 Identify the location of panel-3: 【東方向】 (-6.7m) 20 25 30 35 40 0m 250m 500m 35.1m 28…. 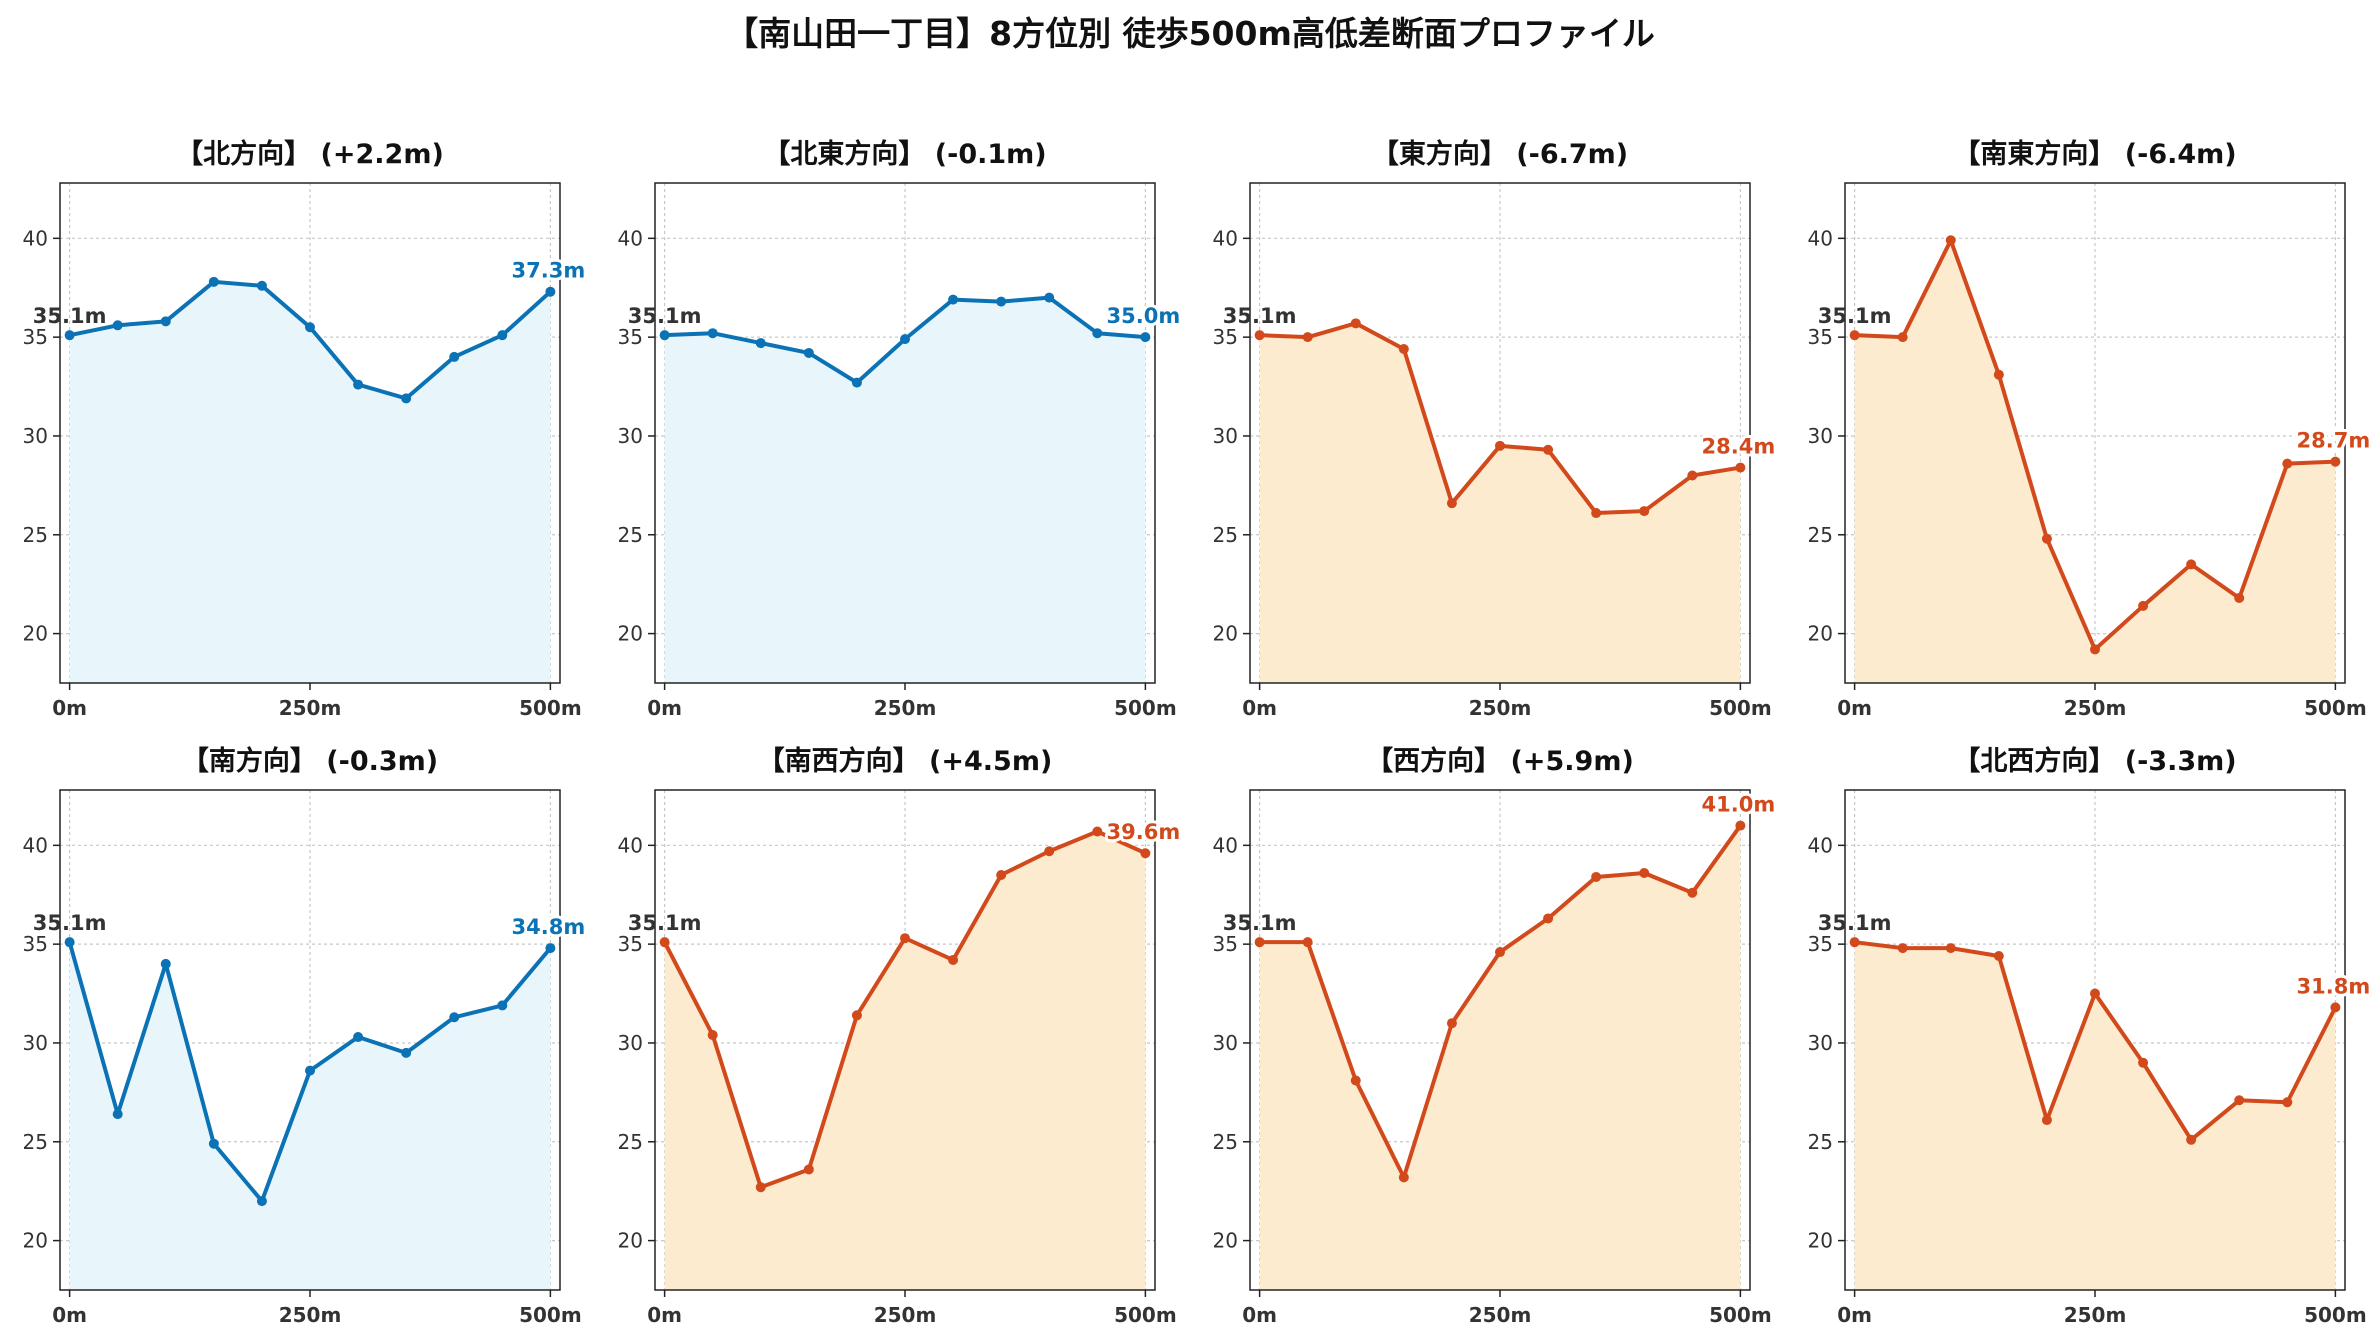
(1496, 429).